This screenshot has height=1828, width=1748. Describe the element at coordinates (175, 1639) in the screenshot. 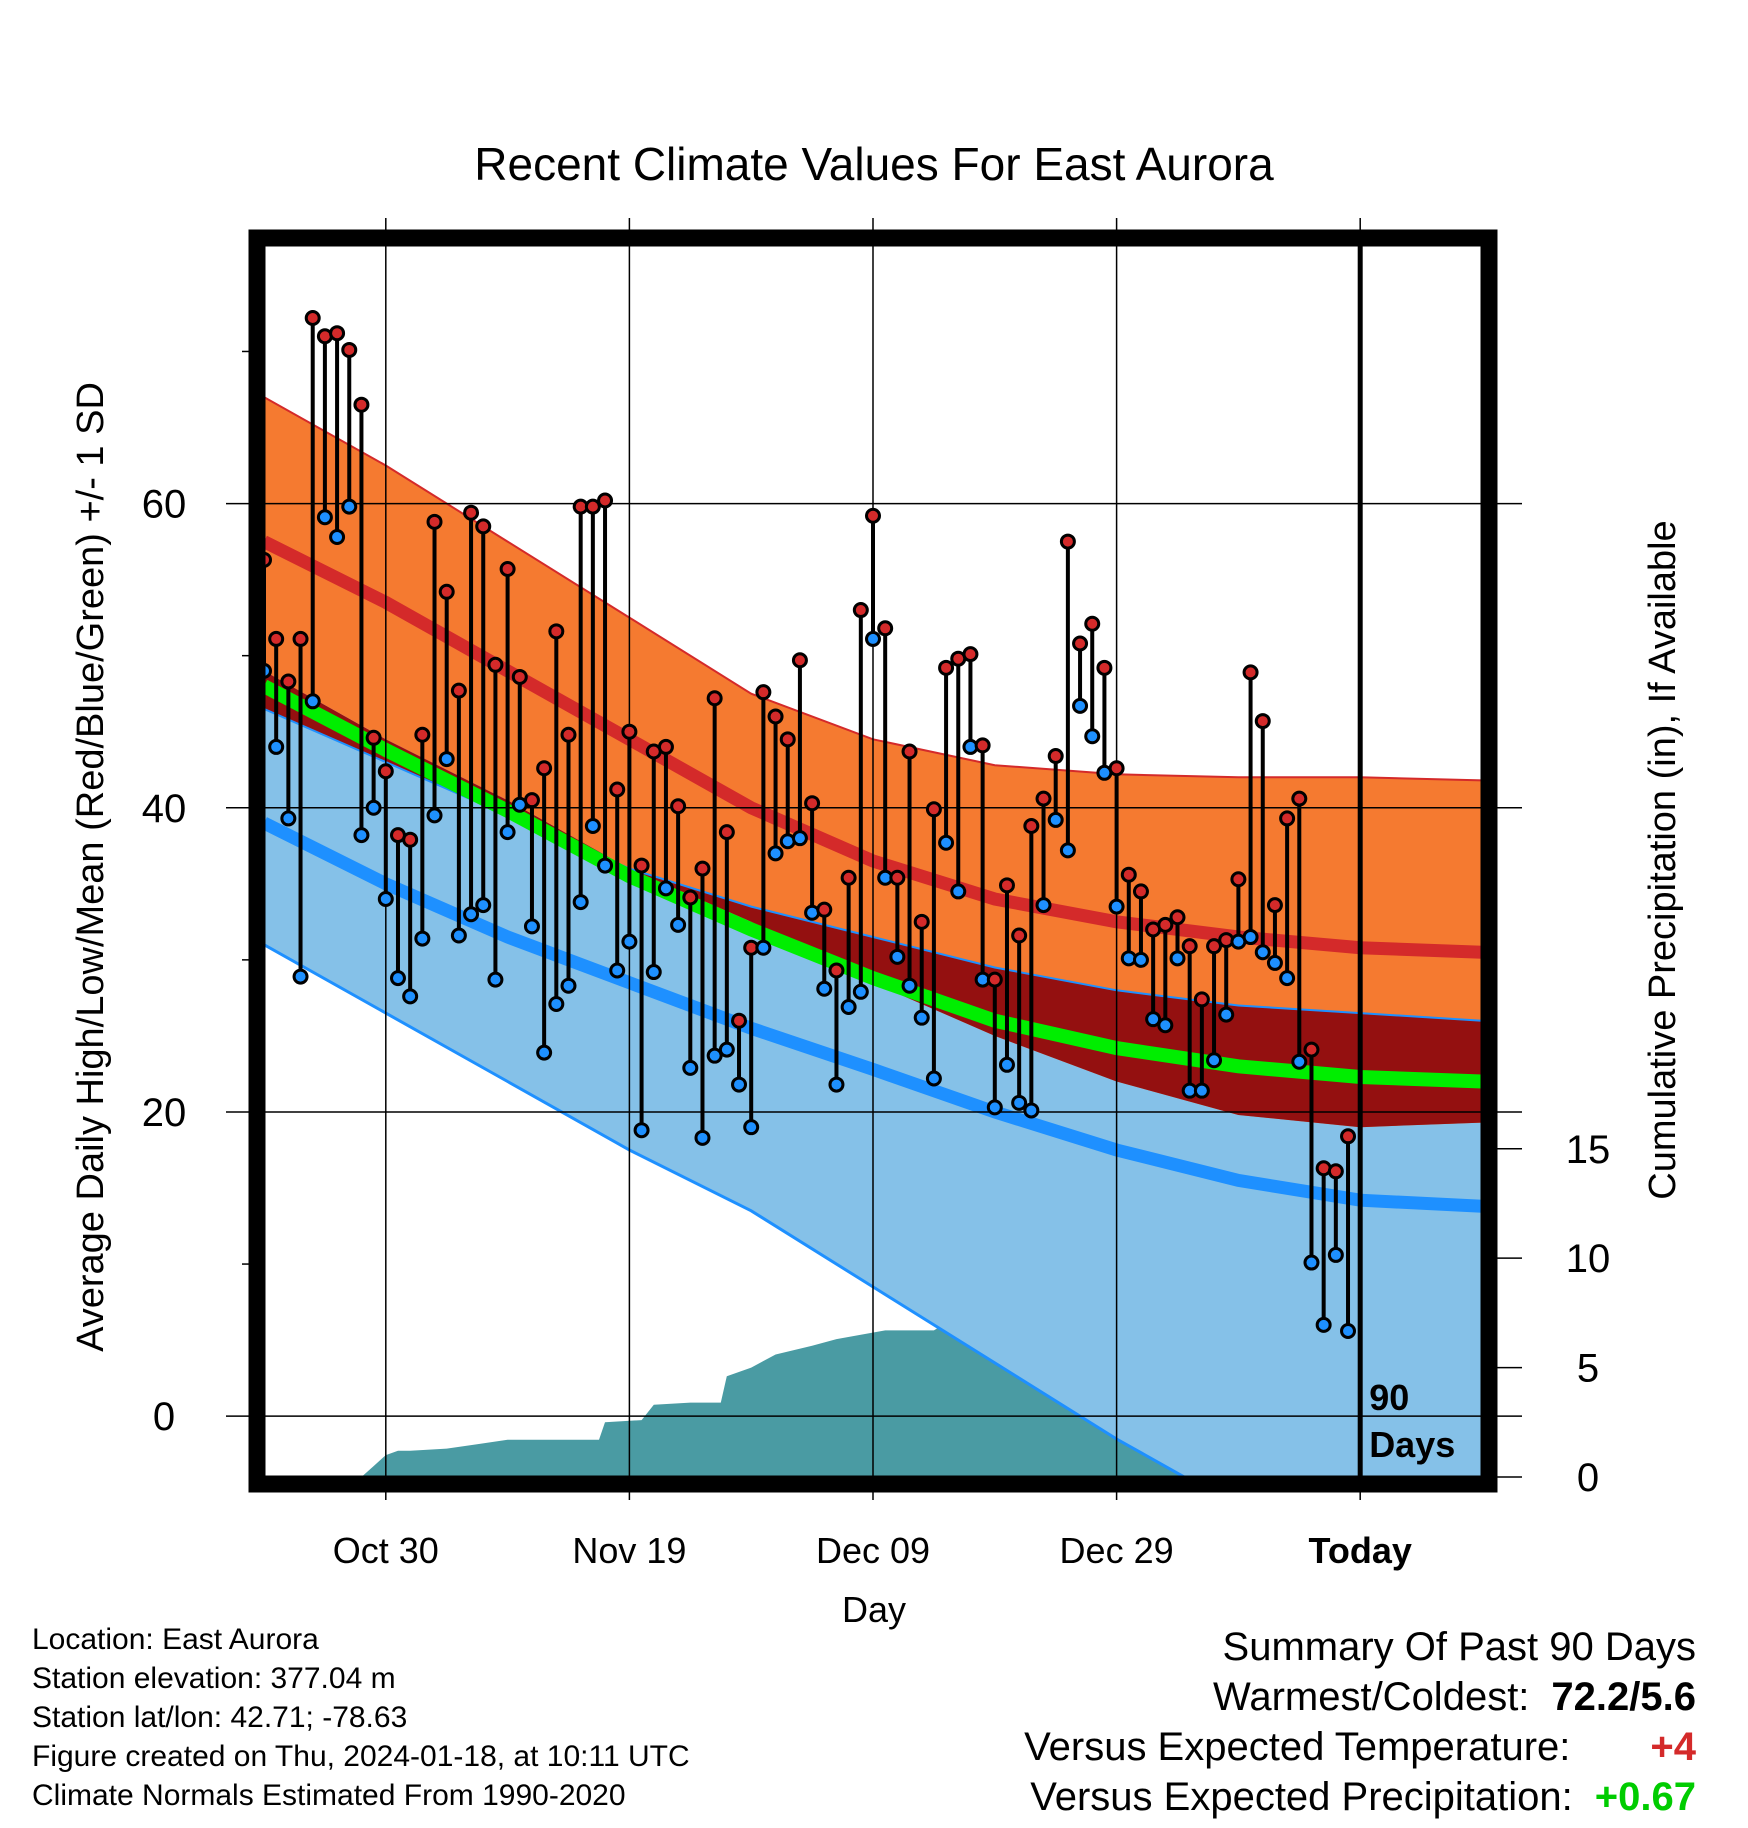

I see `location-text: Location: East Aurora` at that location.